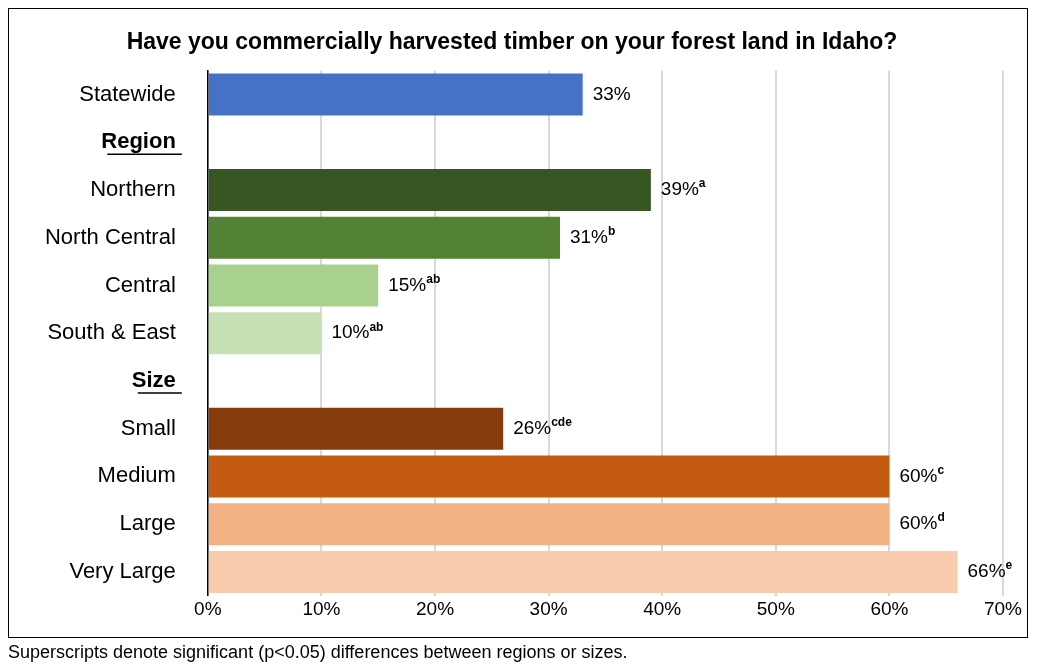 Image resolution: width=1038 pixels, height=672 pixels. I want to click on y-tick-label: Northern, so click(133, 189).